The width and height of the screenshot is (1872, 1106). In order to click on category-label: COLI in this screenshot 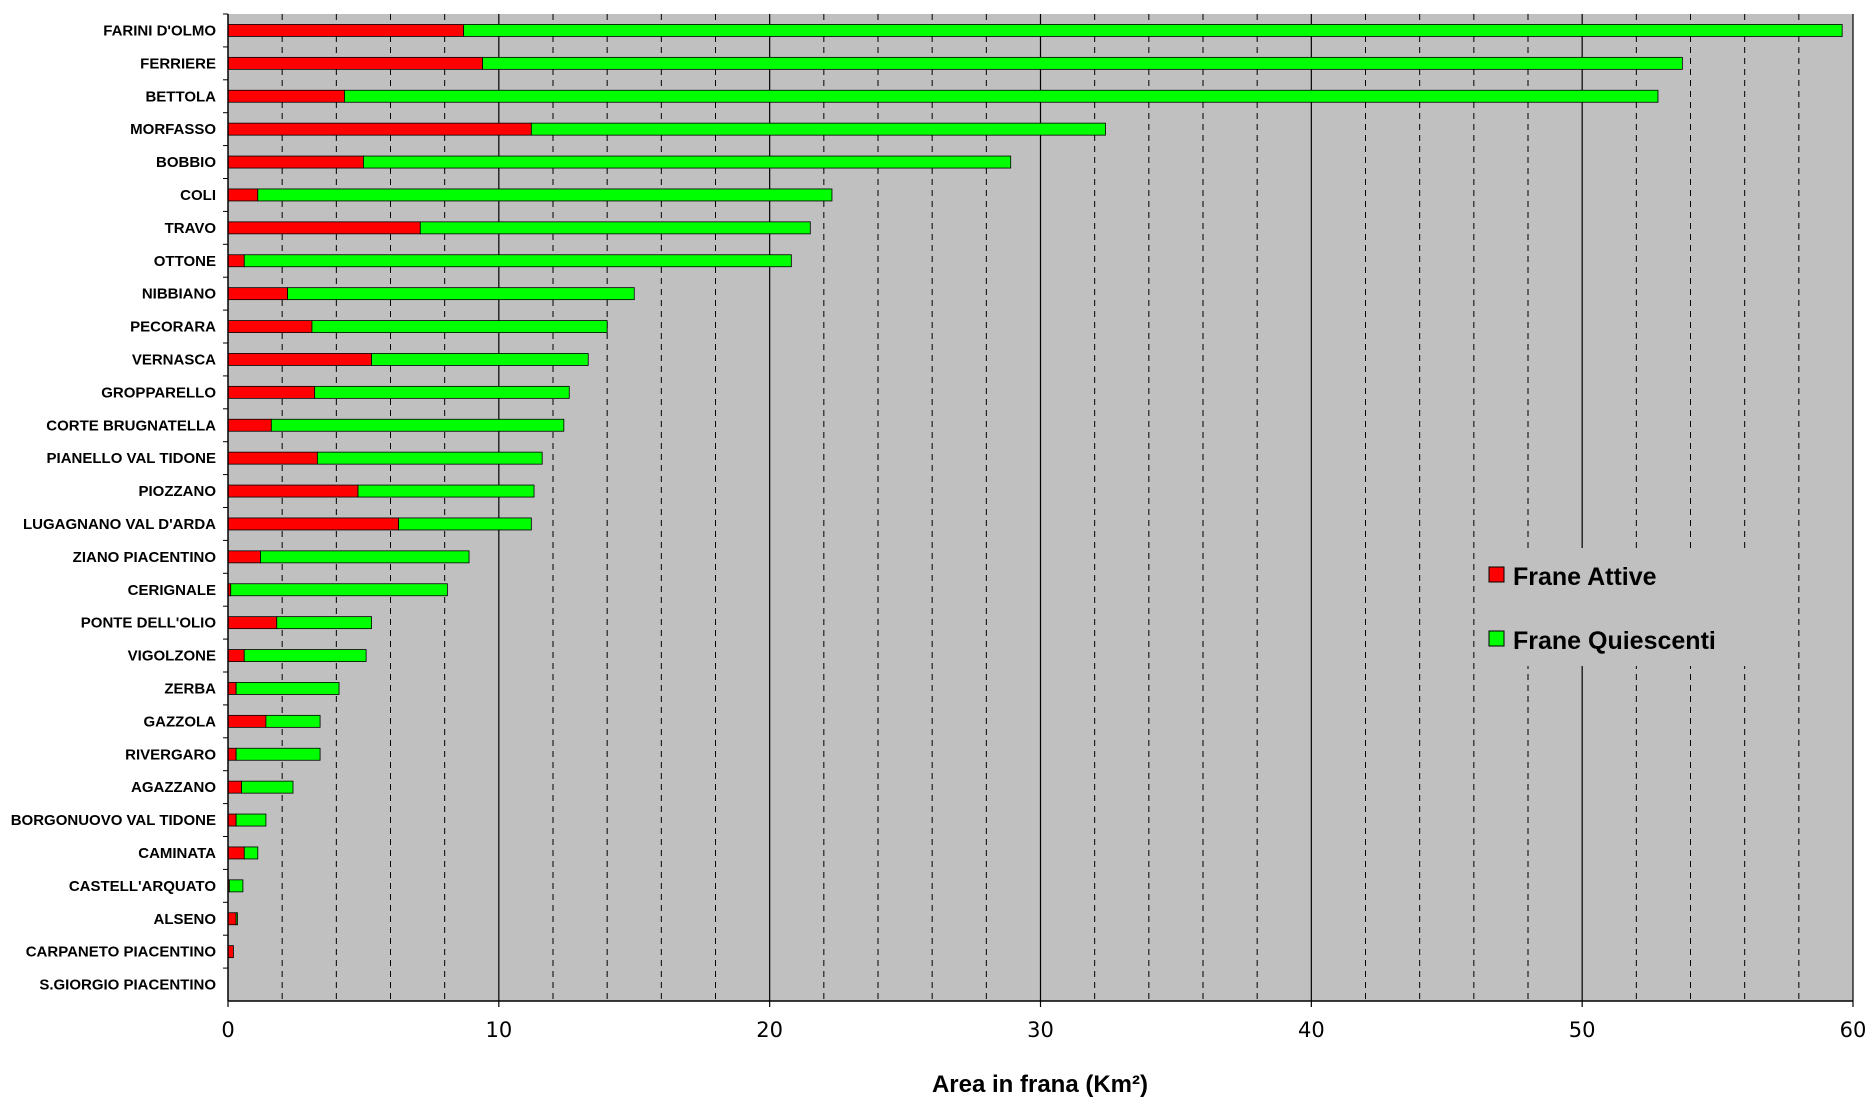, I will do `click(198, 195)`.